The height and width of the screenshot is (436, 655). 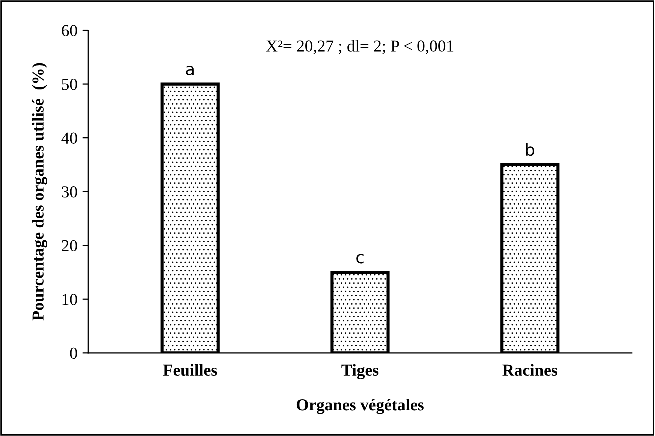 What do you see at coordinates (70, 30) in the screenshot?
I see `y-tick-label: 60` at bounding box center [70, 30].